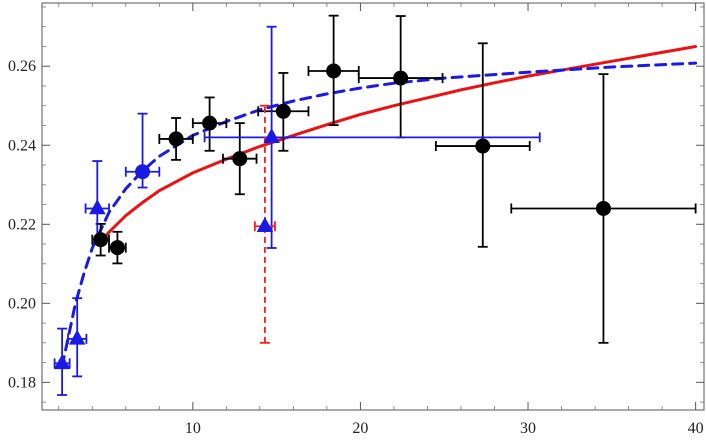 The width and height of the screenshot is (706, 441). Describe the element at coordinates (22, 303) in the screenshot. I see `y-tick-label: 0.20` at that location.